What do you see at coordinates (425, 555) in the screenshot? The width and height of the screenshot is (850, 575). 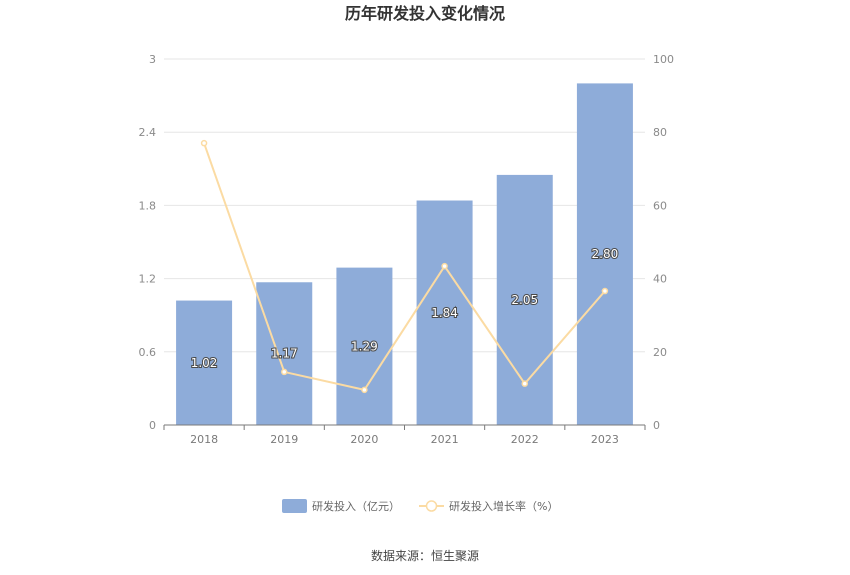 I see `source-note: 数据来源：恒生聚源` at bounding box center [425, 555].